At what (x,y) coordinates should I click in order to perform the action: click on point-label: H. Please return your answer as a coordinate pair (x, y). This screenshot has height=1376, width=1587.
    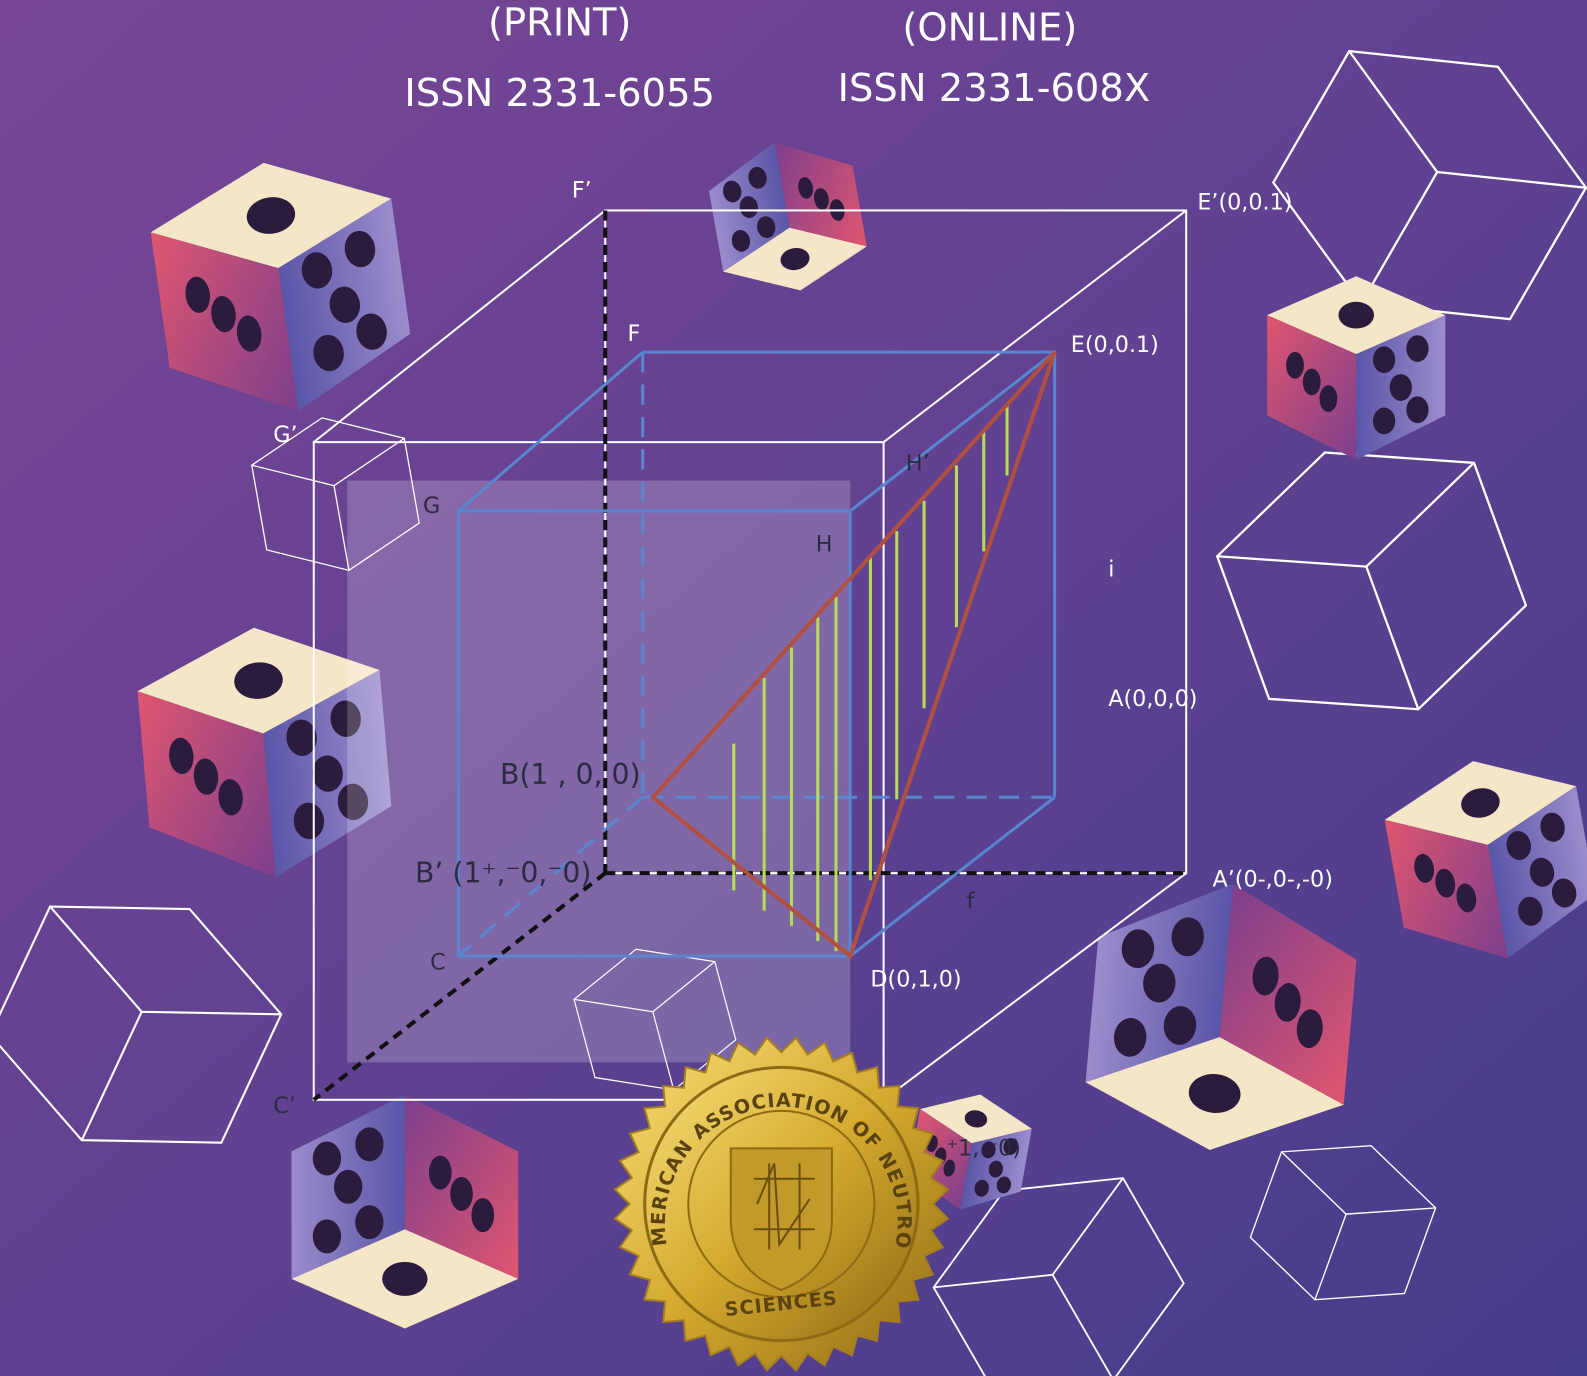
    Looking at the image, I should click on (824, 544).